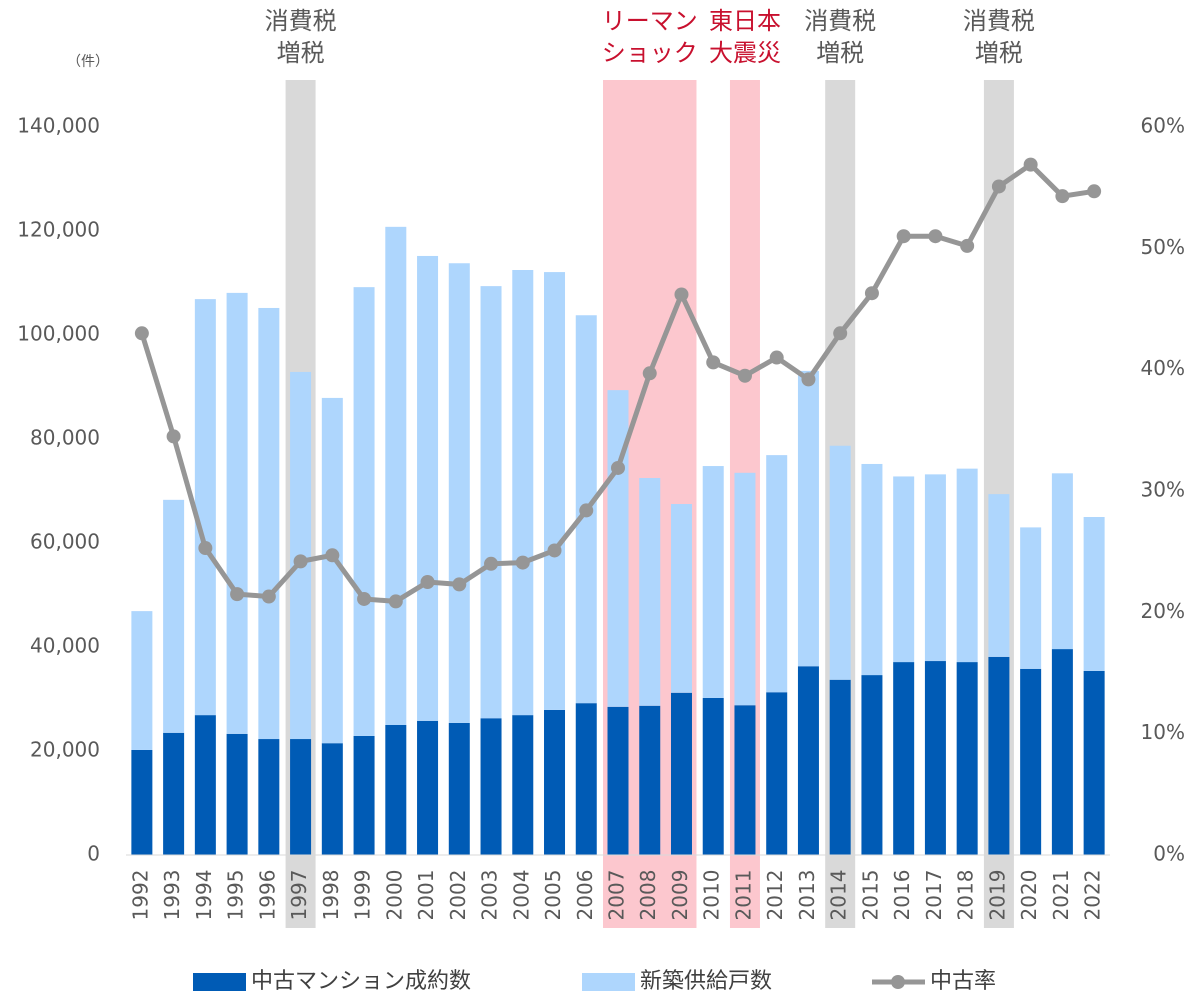  Describe the element at coordinates (1163, 368) in the screenshot. I see `y2-tick-label: 40%` at that location.